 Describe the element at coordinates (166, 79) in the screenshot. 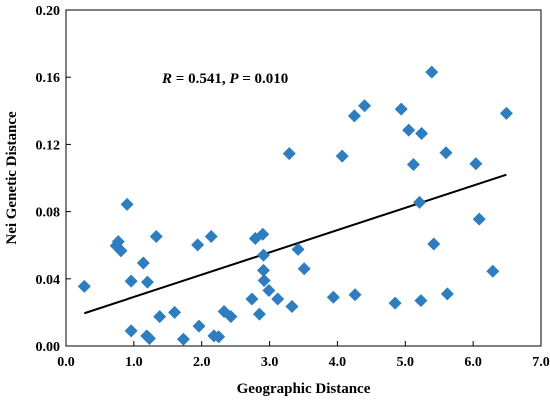

I see `annotation-r-symbol: R` at that location.